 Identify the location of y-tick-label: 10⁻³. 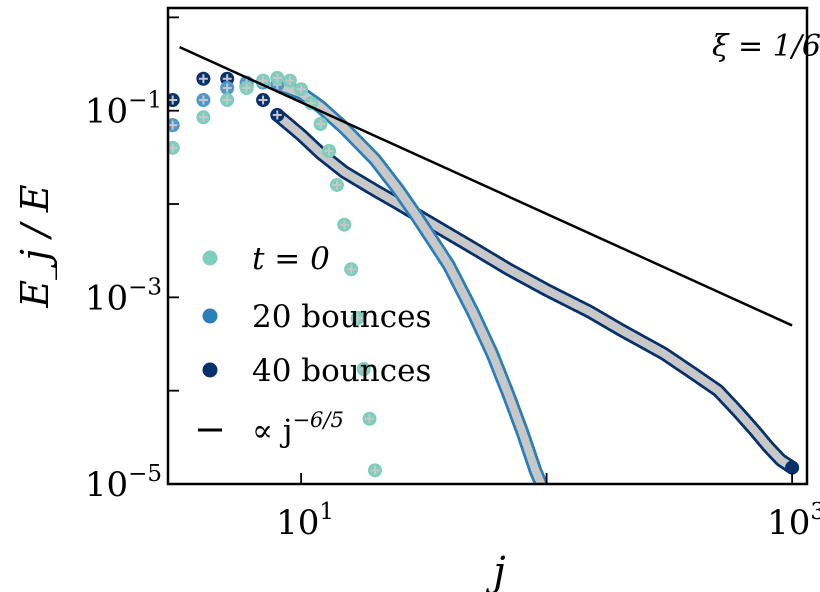
(123, 296).